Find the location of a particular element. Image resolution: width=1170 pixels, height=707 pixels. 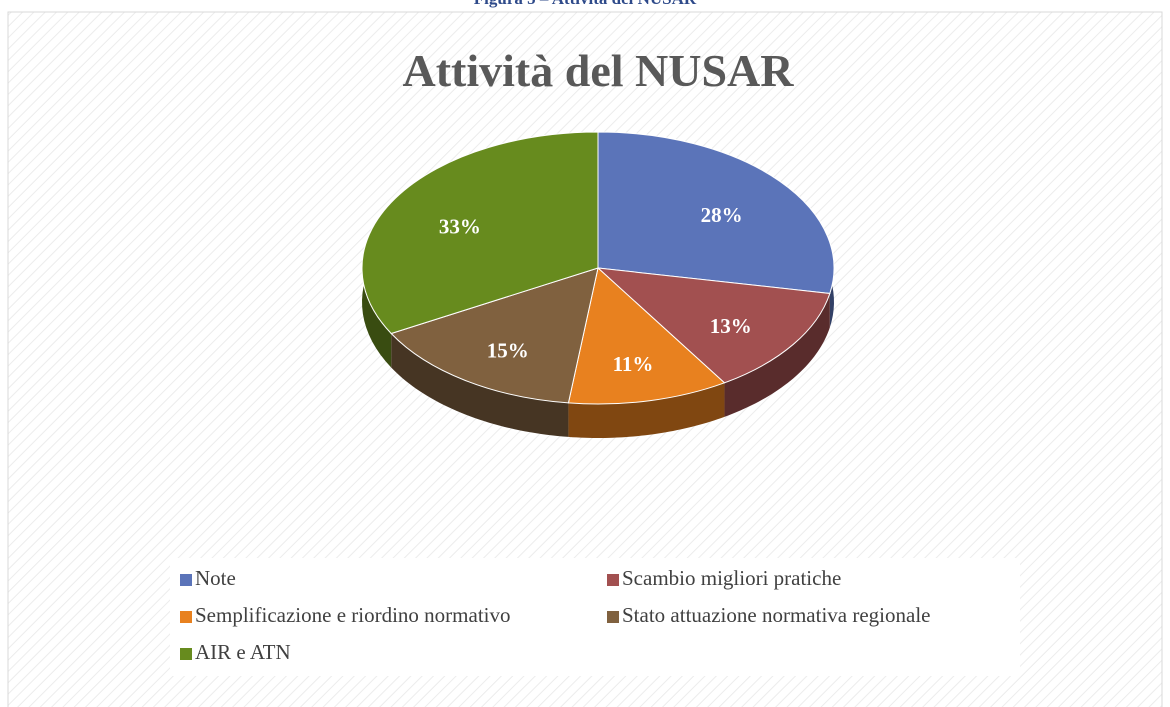

legend-label: Semplificazione e riordino normativo is located at coordinates (353, 615).